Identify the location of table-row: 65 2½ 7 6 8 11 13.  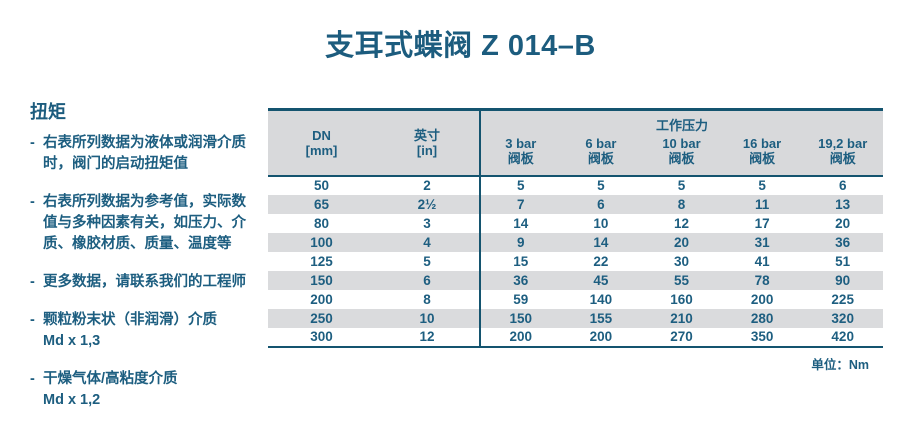
(576, 204).